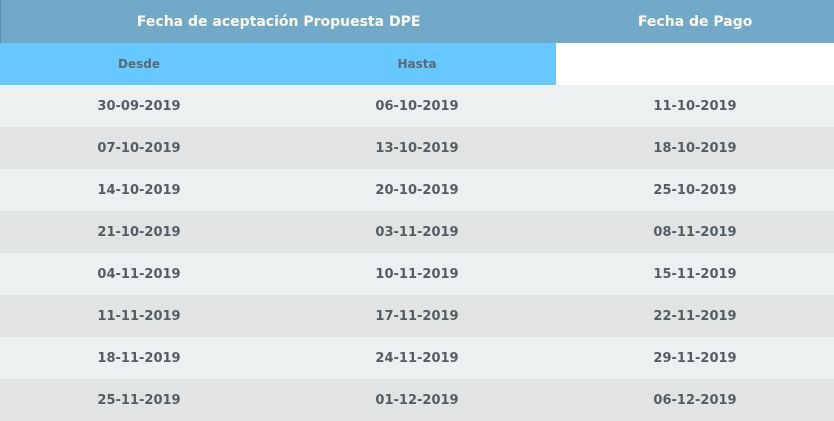 The width and height of the screenshot is (834, 421). What do you see at coordinates (139, 358) in the screenshot?
I see `from-date-cell: 18-11-2019` at bounding box center [139, 358].